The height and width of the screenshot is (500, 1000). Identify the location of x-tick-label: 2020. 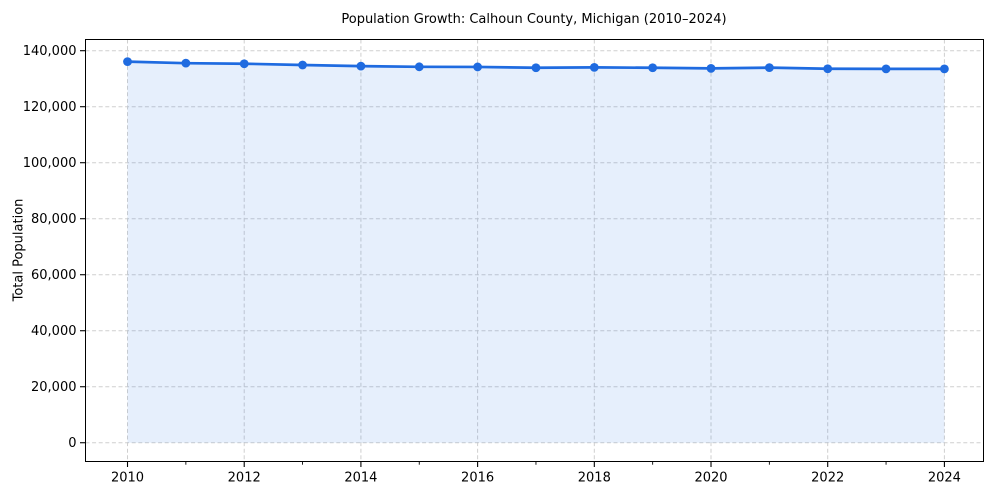
(710, 478).